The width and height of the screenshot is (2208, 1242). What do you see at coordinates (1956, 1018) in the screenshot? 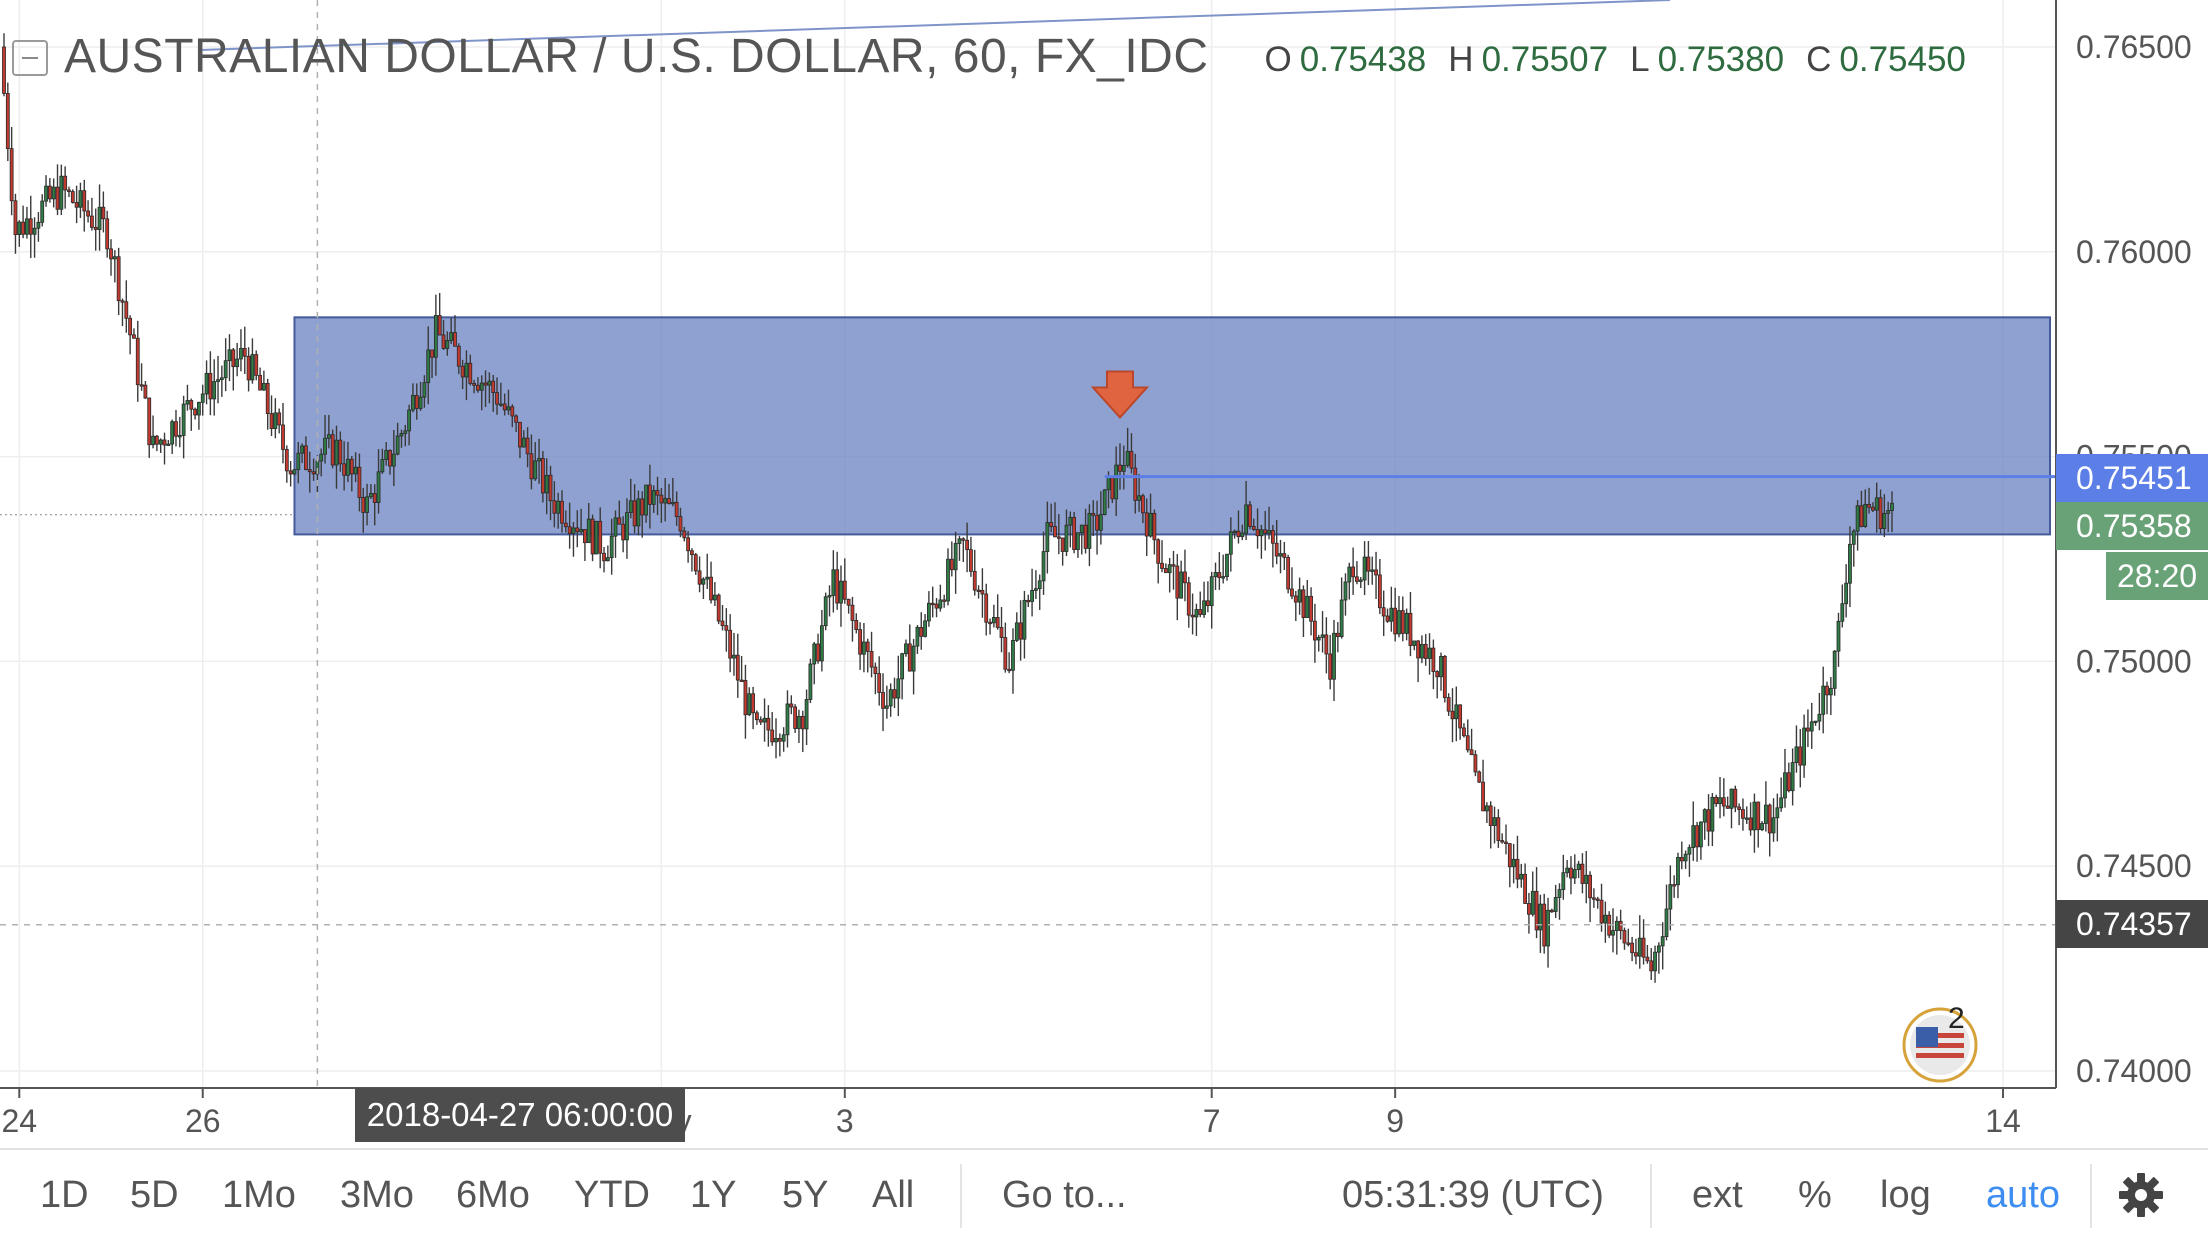
I see `event-count: 2` at bounding box center [1956, 1018].